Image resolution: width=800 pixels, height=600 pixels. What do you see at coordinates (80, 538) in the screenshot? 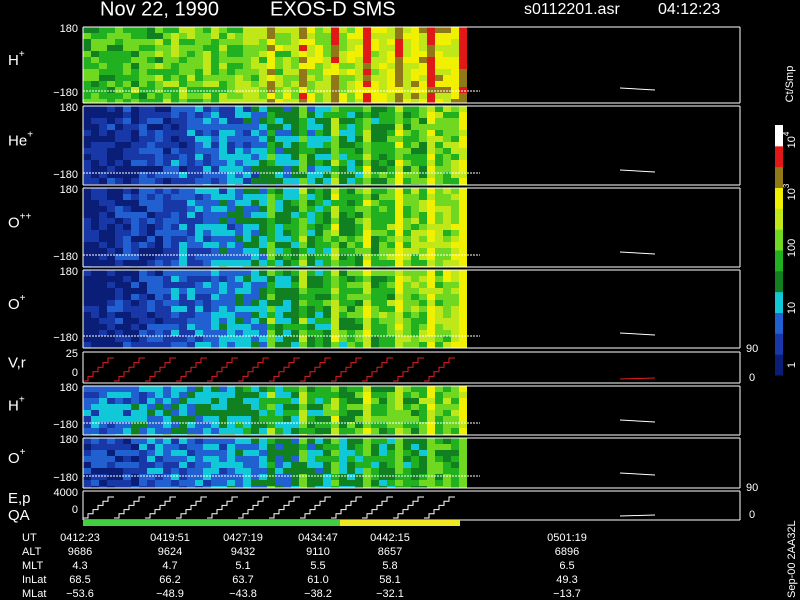
I see `footer-value: 0412:23` at bounding box center [80, 538].